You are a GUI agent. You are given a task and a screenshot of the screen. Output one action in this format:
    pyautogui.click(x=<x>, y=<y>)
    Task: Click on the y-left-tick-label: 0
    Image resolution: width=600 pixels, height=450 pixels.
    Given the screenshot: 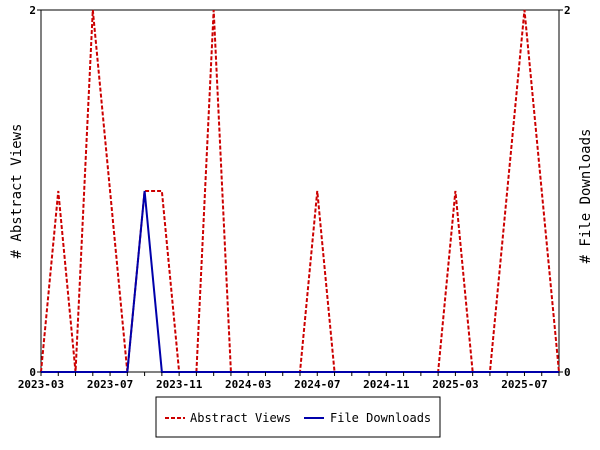 What is the action you would take?
    pyautogui.click(x=32, y=372)
    